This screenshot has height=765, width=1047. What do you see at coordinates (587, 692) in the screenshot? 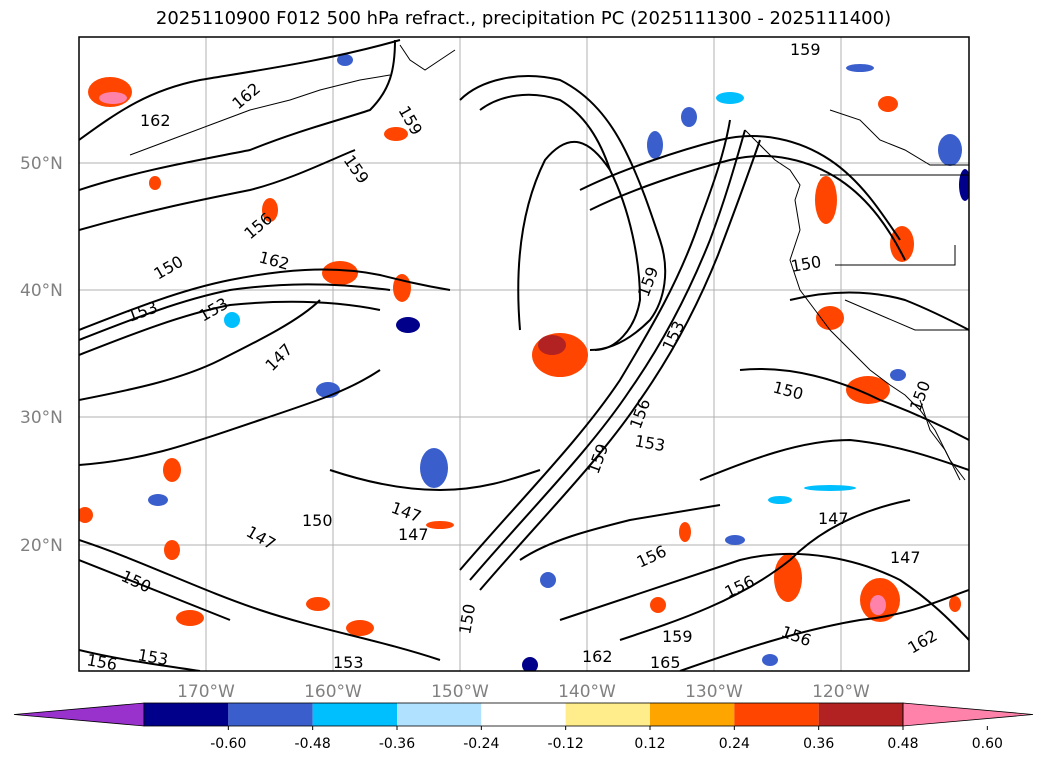
I see `lon-label: 140°W` at bounding box center [587, 692].